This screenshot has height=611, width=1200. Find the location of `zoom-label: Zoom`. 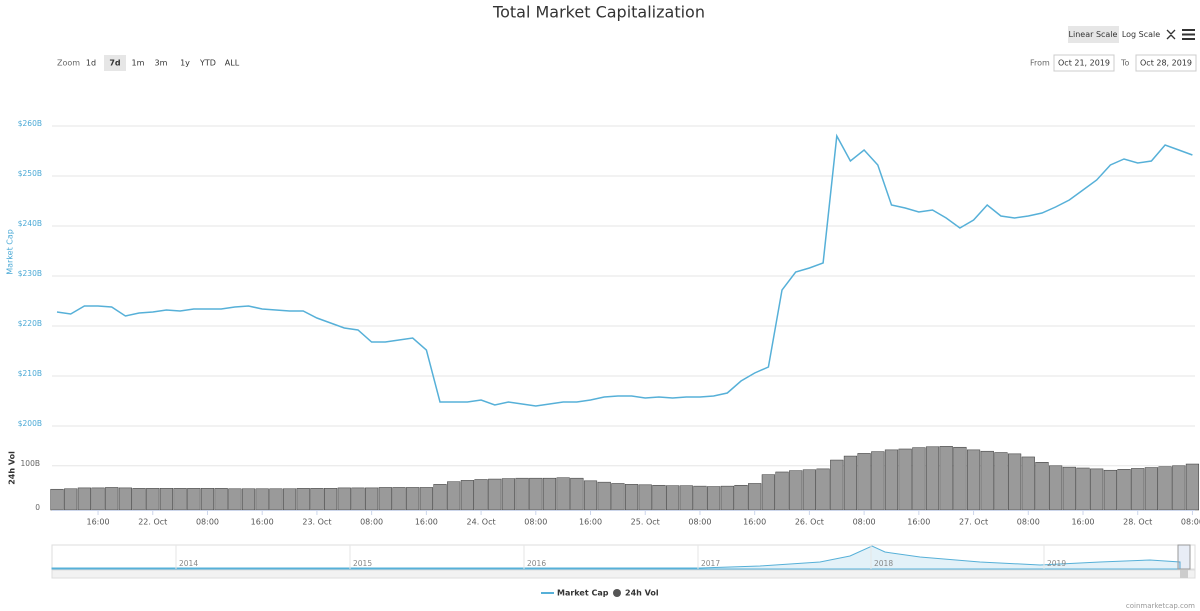

zoom-label: Zoom is located at coordinates (68, 63).